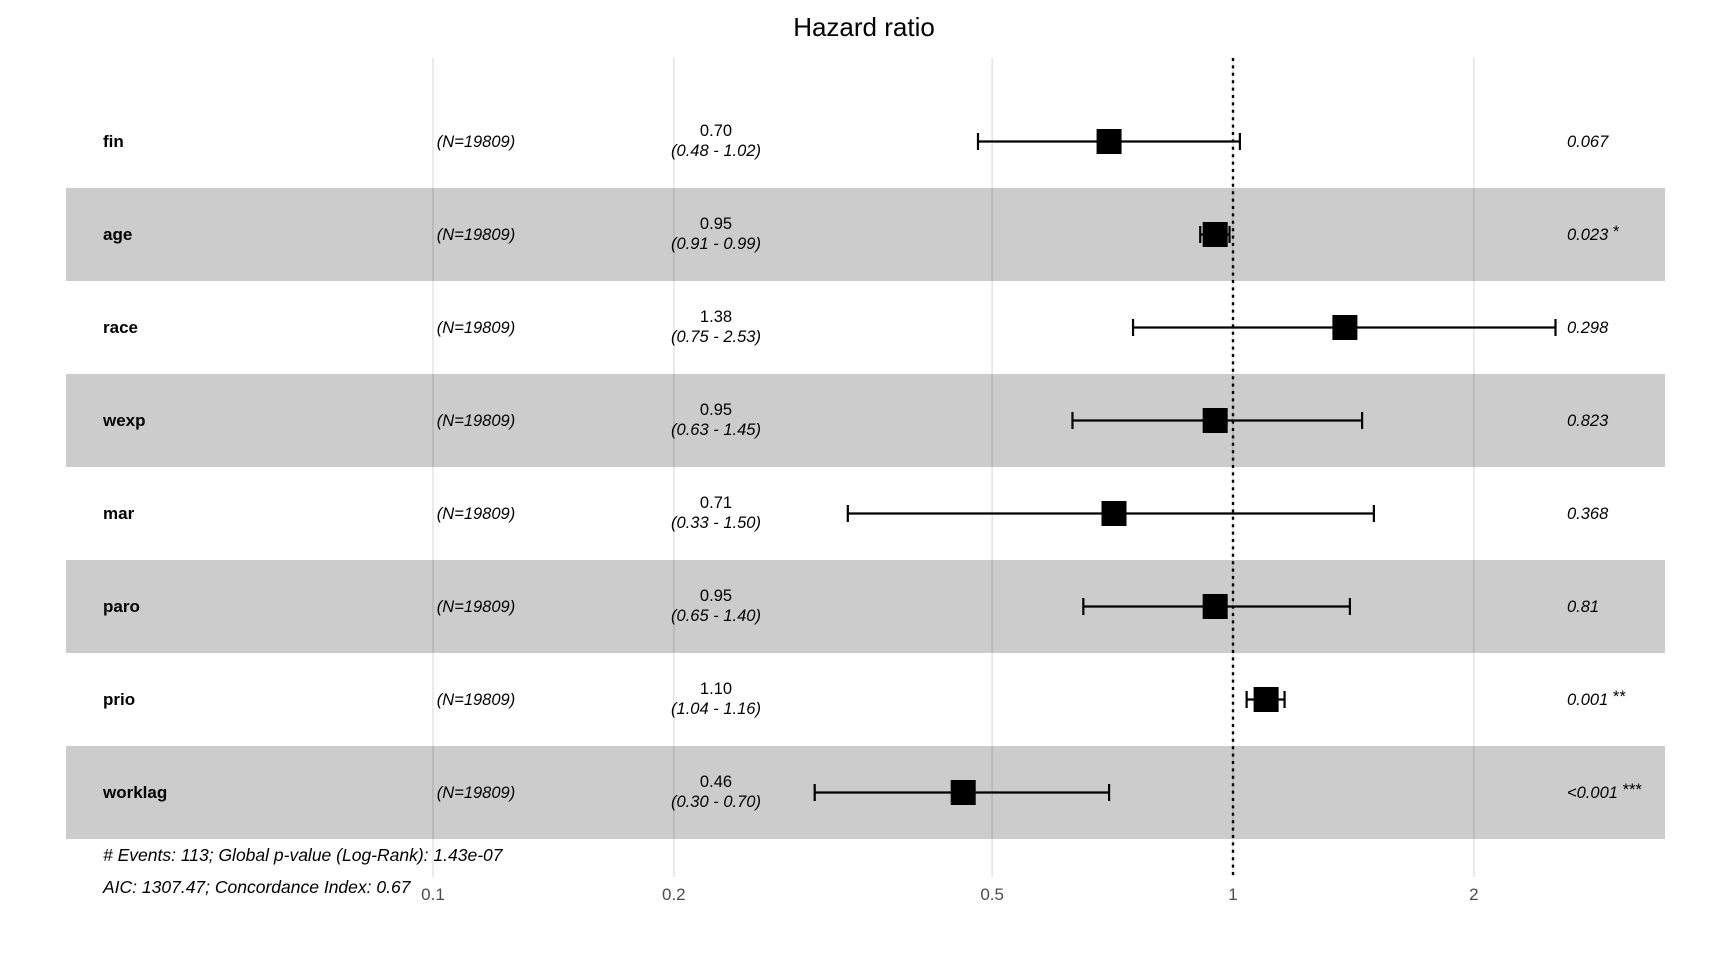 The image size is (1728, 960). I want to click on hazard-ratio-value: 0.70, so click(716, 131).